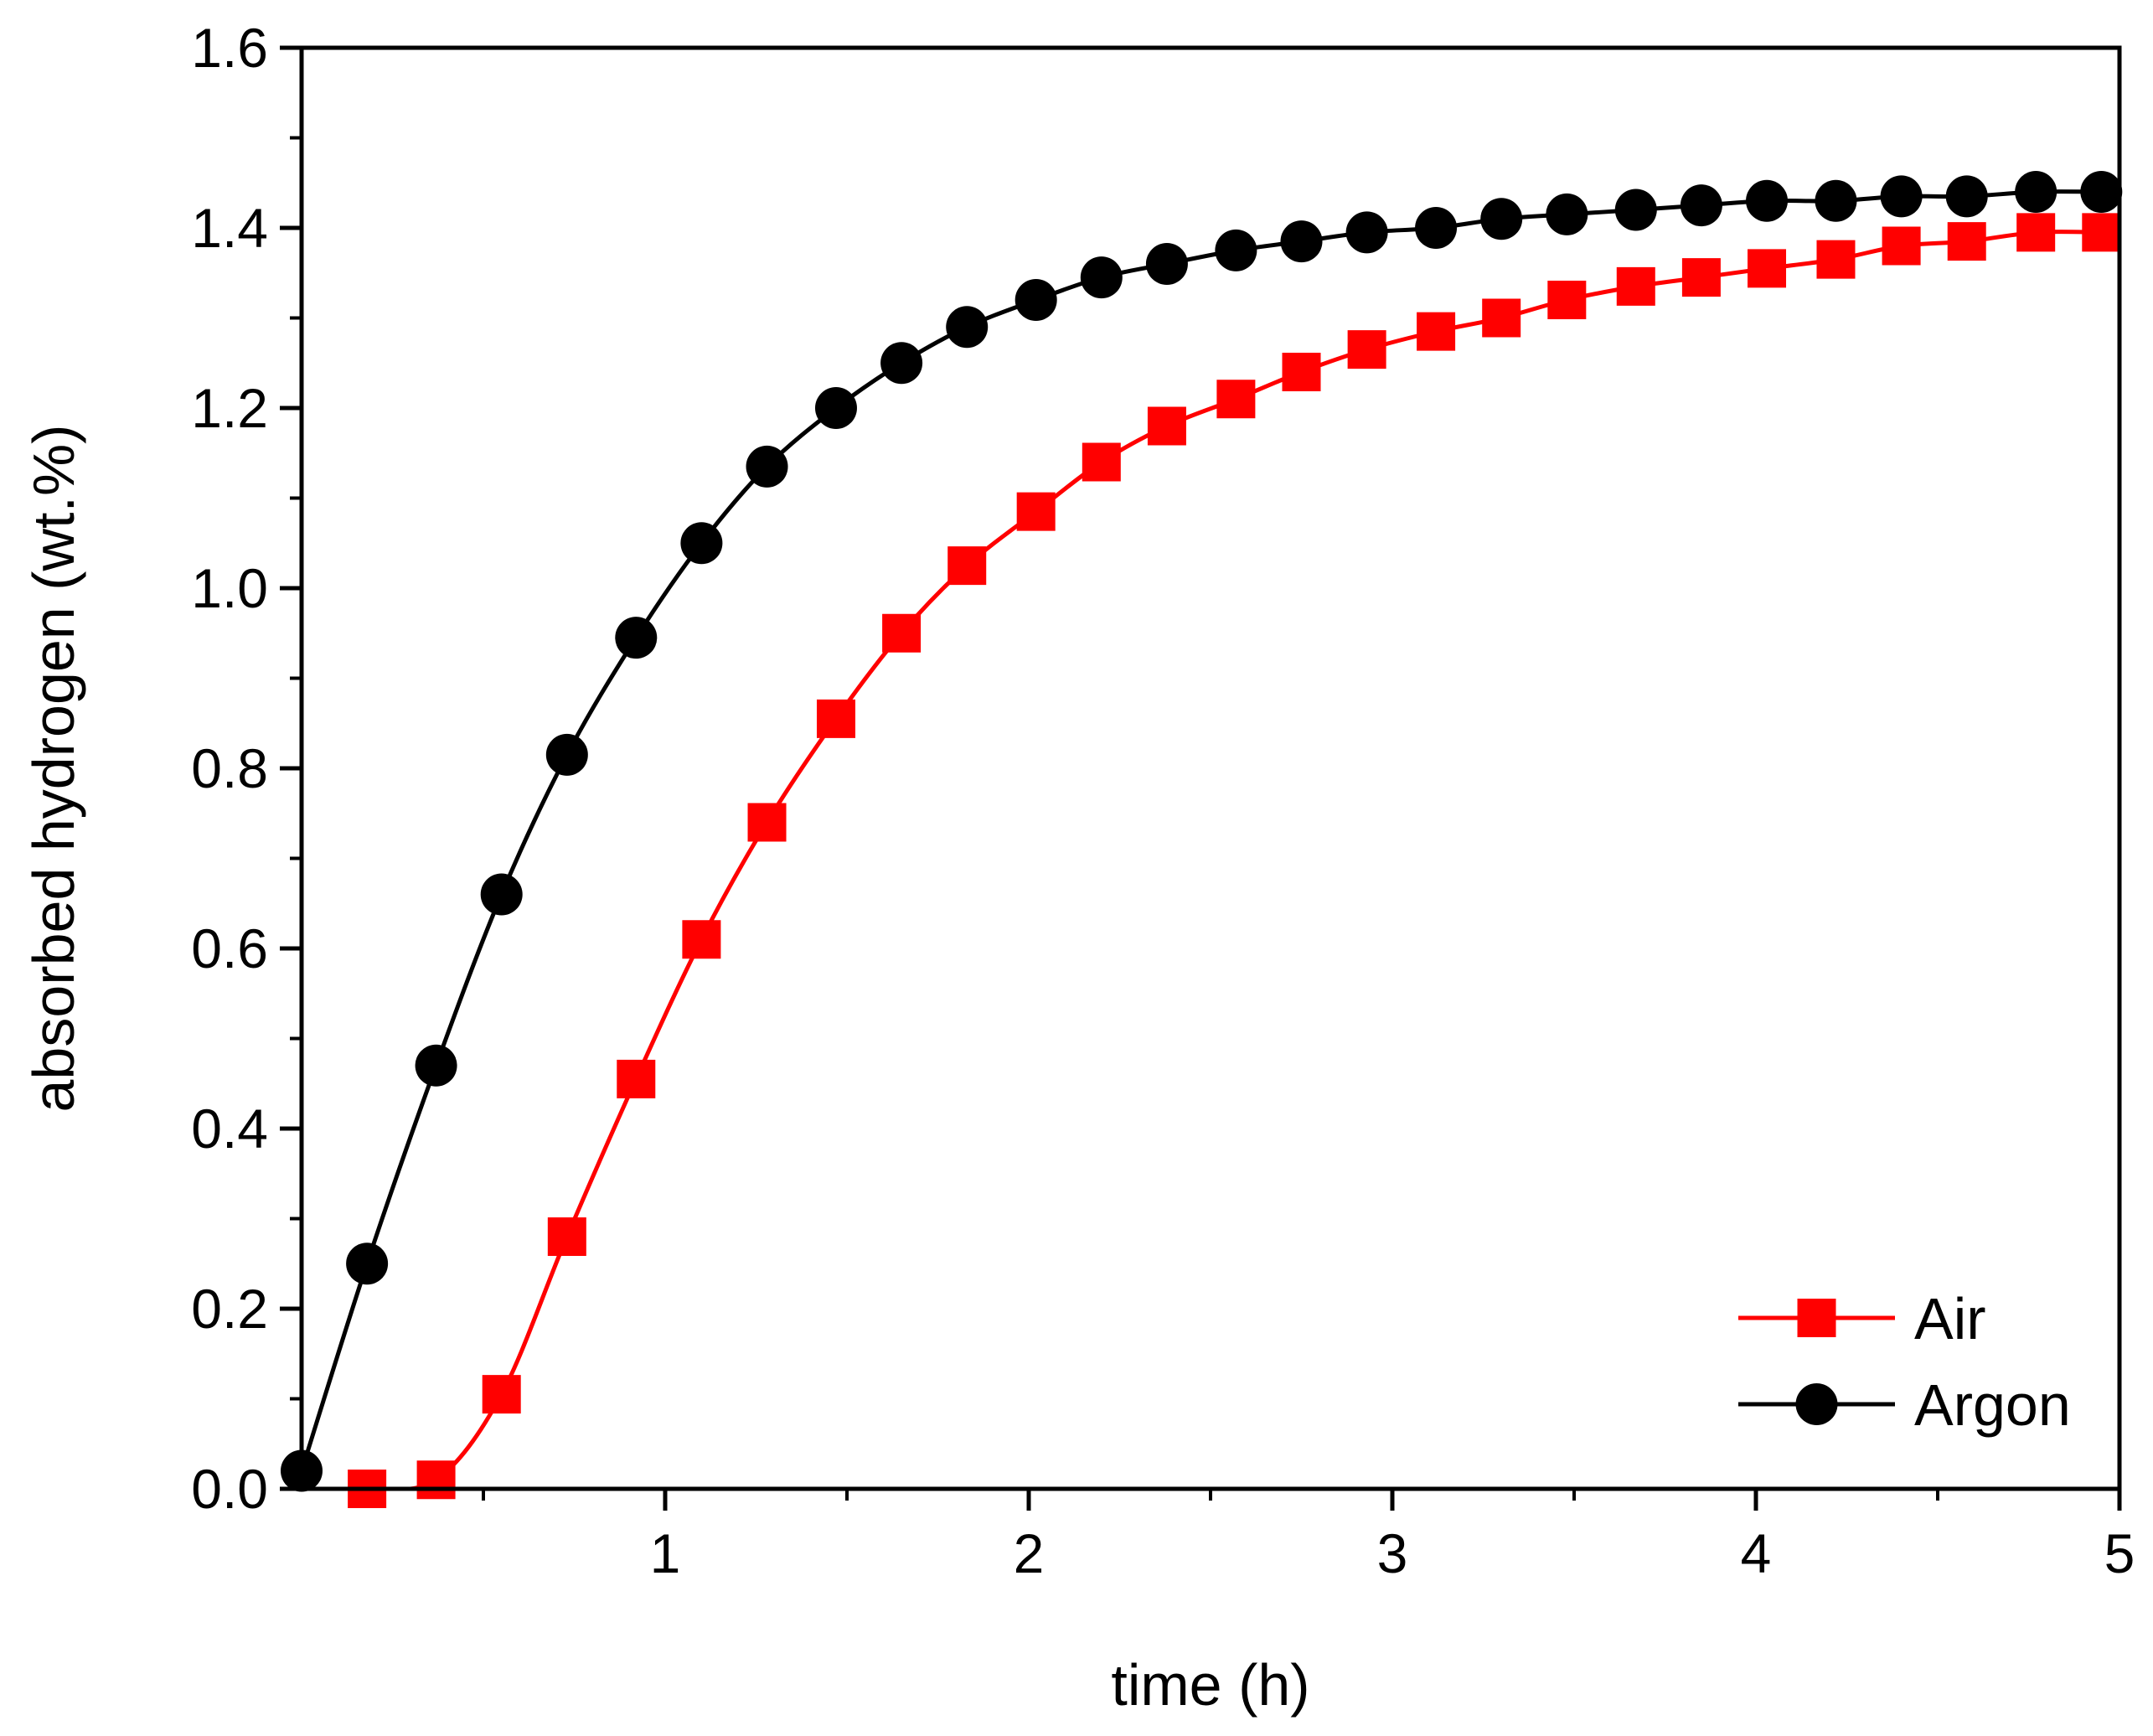  What do you see at coordinates (1992, 1405) in the screenshot?
I see `legend-label: Argon` at bounding box center [1992, 1405].